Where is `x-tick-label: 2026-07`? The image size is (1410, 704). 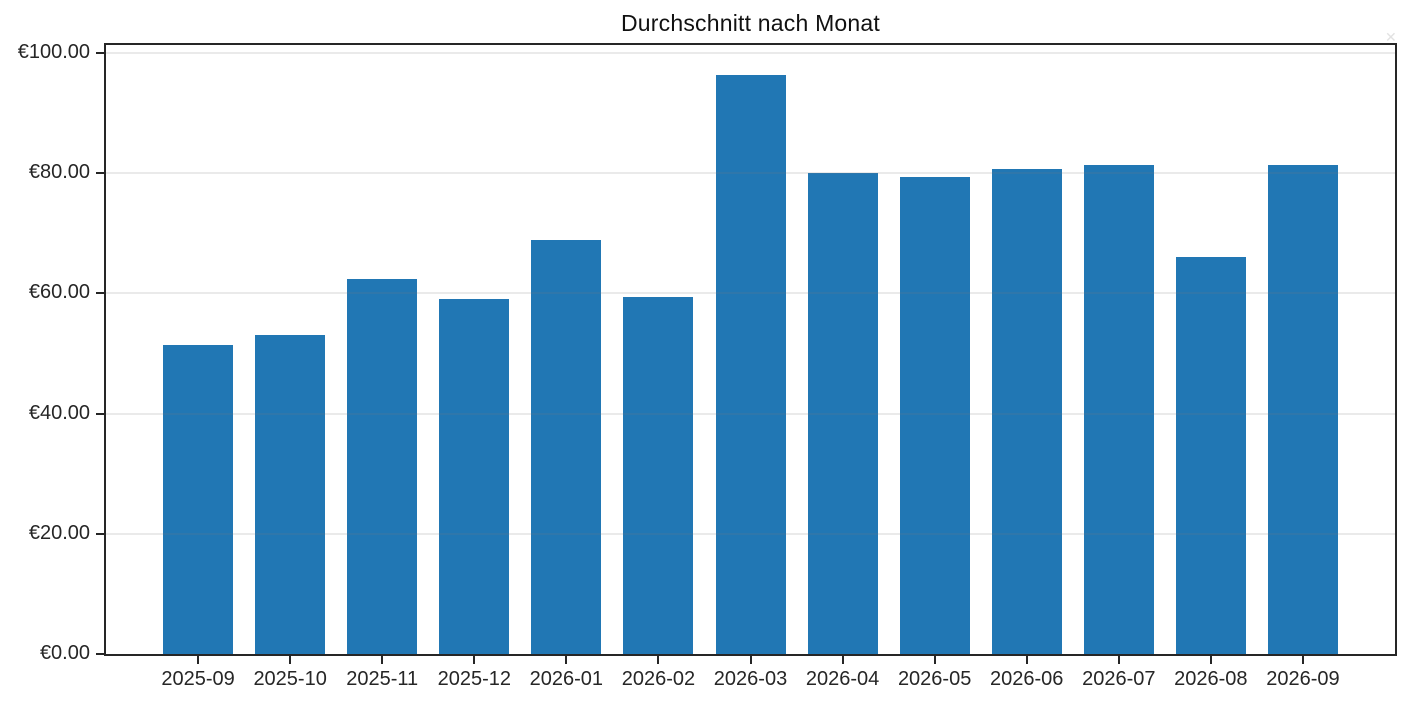 x-tick-label: 2026-07 is located at coordinates (1119, 679).